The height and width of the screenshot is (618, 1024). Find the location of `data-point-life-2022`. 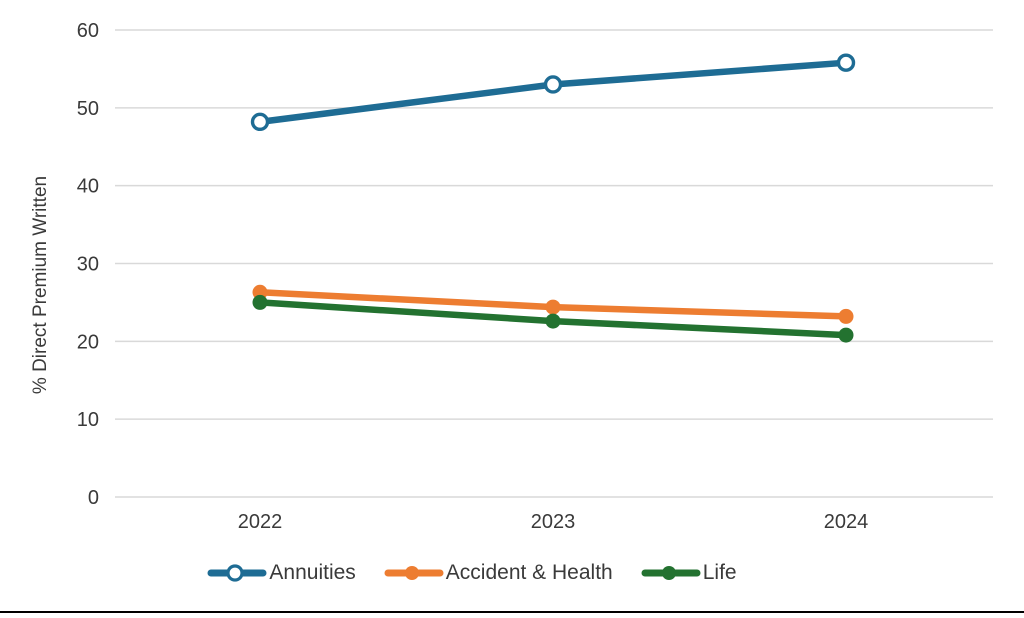

data-point-life-2022 is located at coordinates (260, 302).